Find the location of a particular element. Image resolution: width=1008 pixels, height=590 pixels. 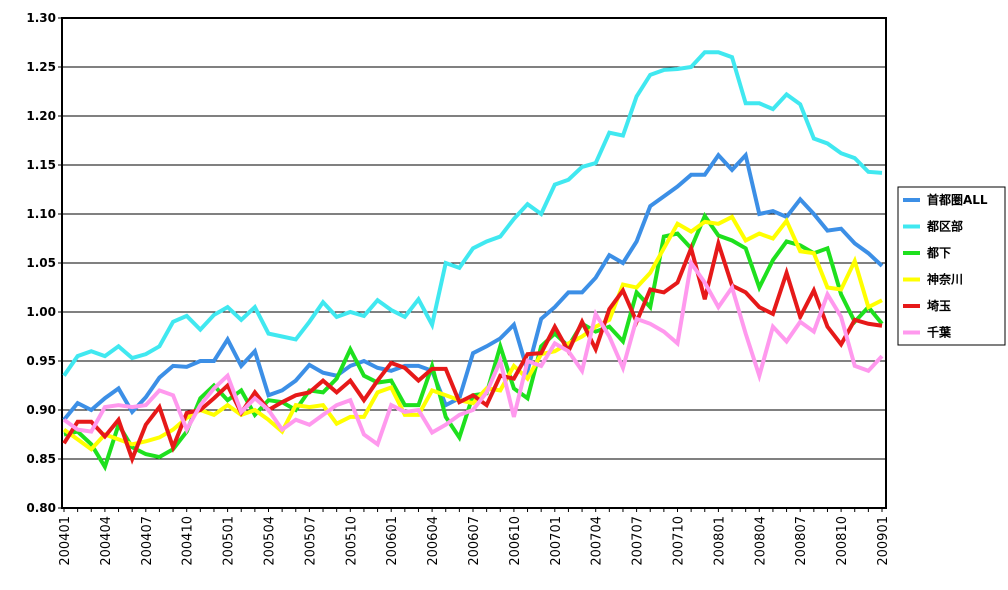

legend-label: 都下 is located at coordinates (938, 252).